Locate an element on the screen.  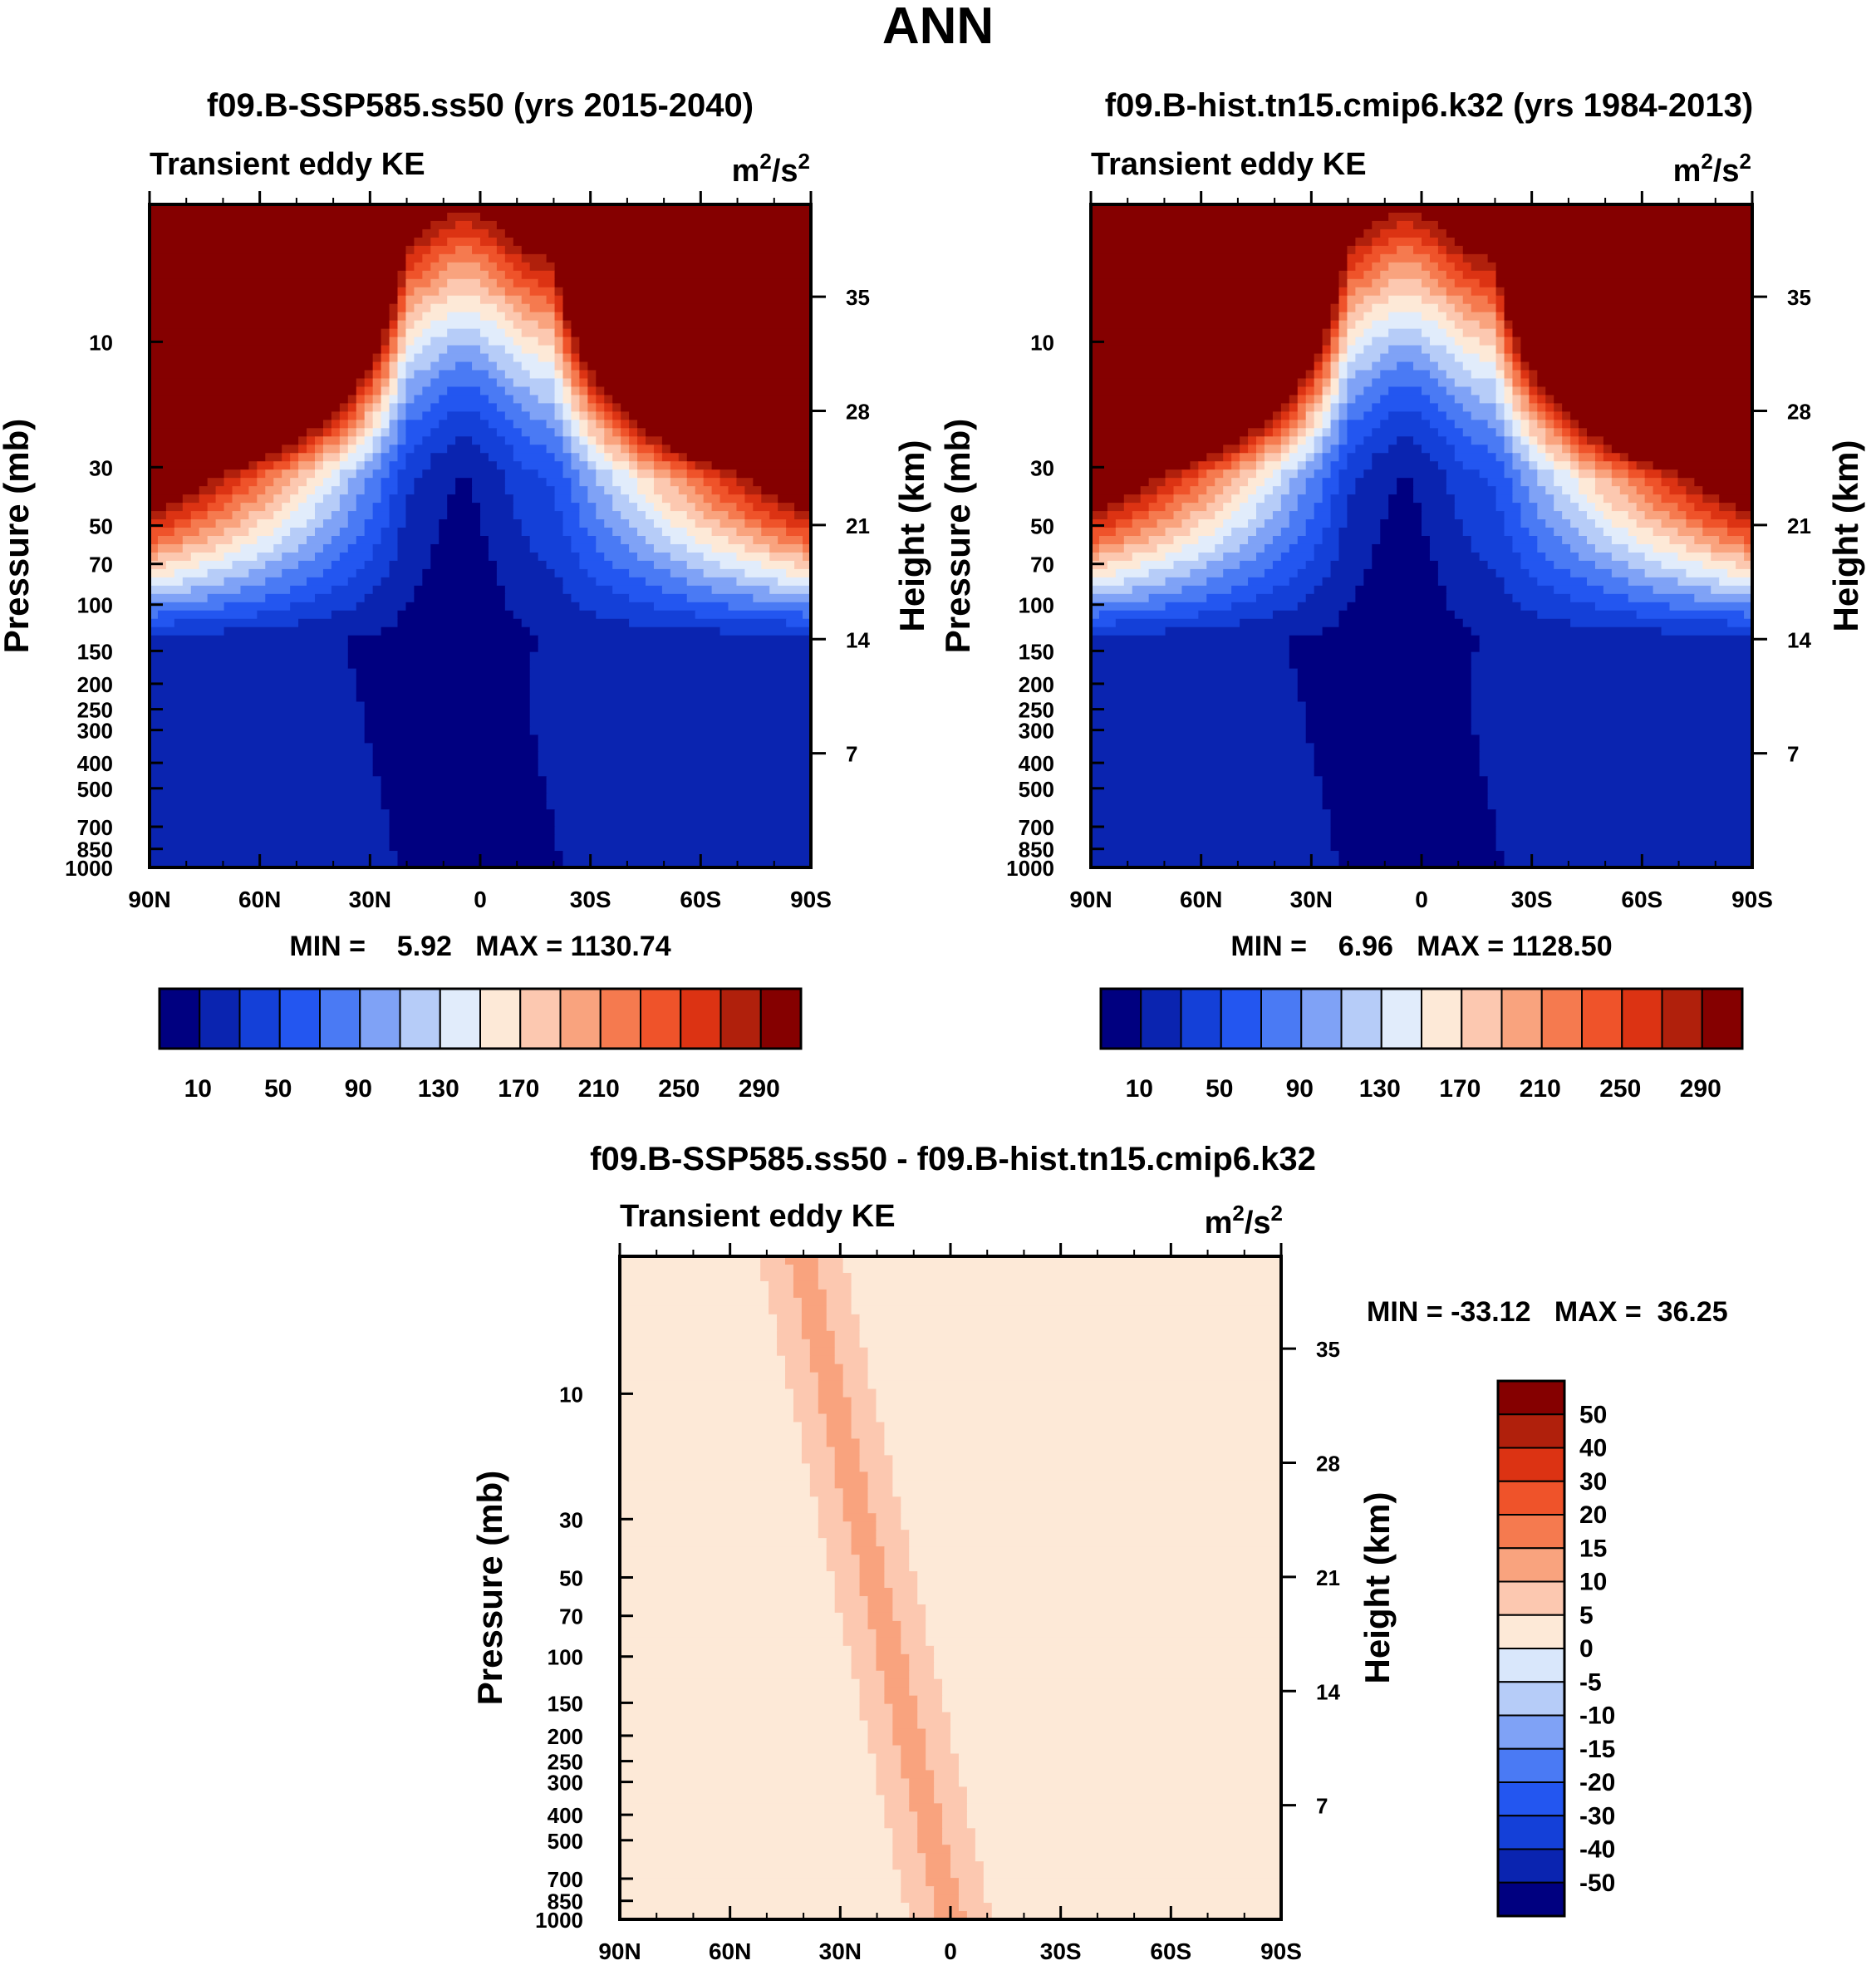
y-tick-label: 200 is located at coordinates (565, 1736).